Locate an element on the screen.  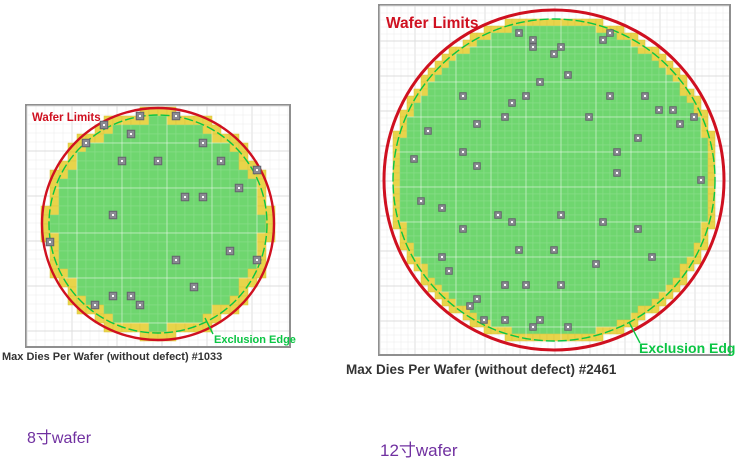
info-block-8inch: 8寸wafer Die尺寸: 5*5mm 产出数: 1033pcs is located at coordinates (88, 424).